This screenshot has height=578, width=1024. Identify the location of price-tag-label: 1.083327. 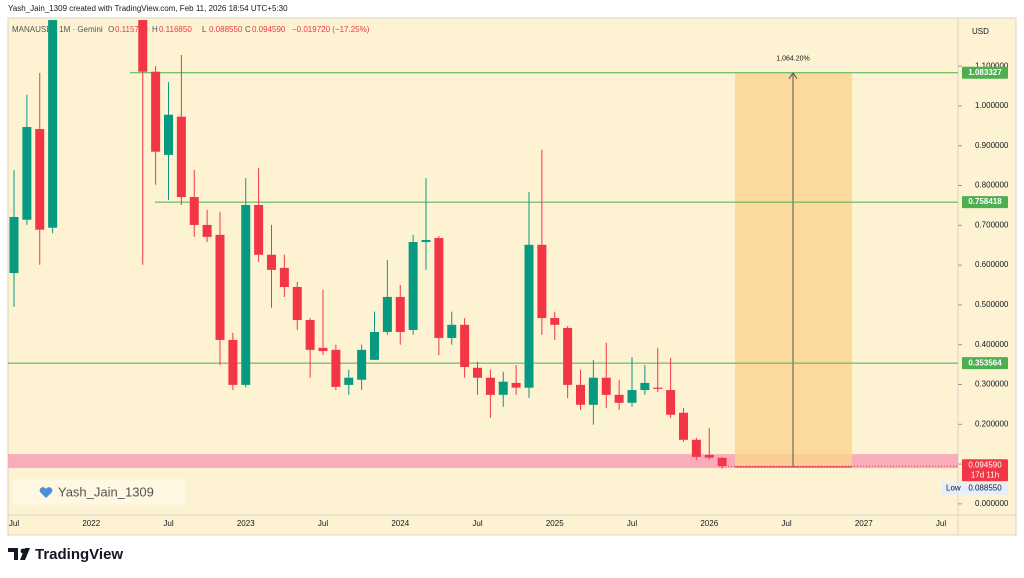
(985, 72).